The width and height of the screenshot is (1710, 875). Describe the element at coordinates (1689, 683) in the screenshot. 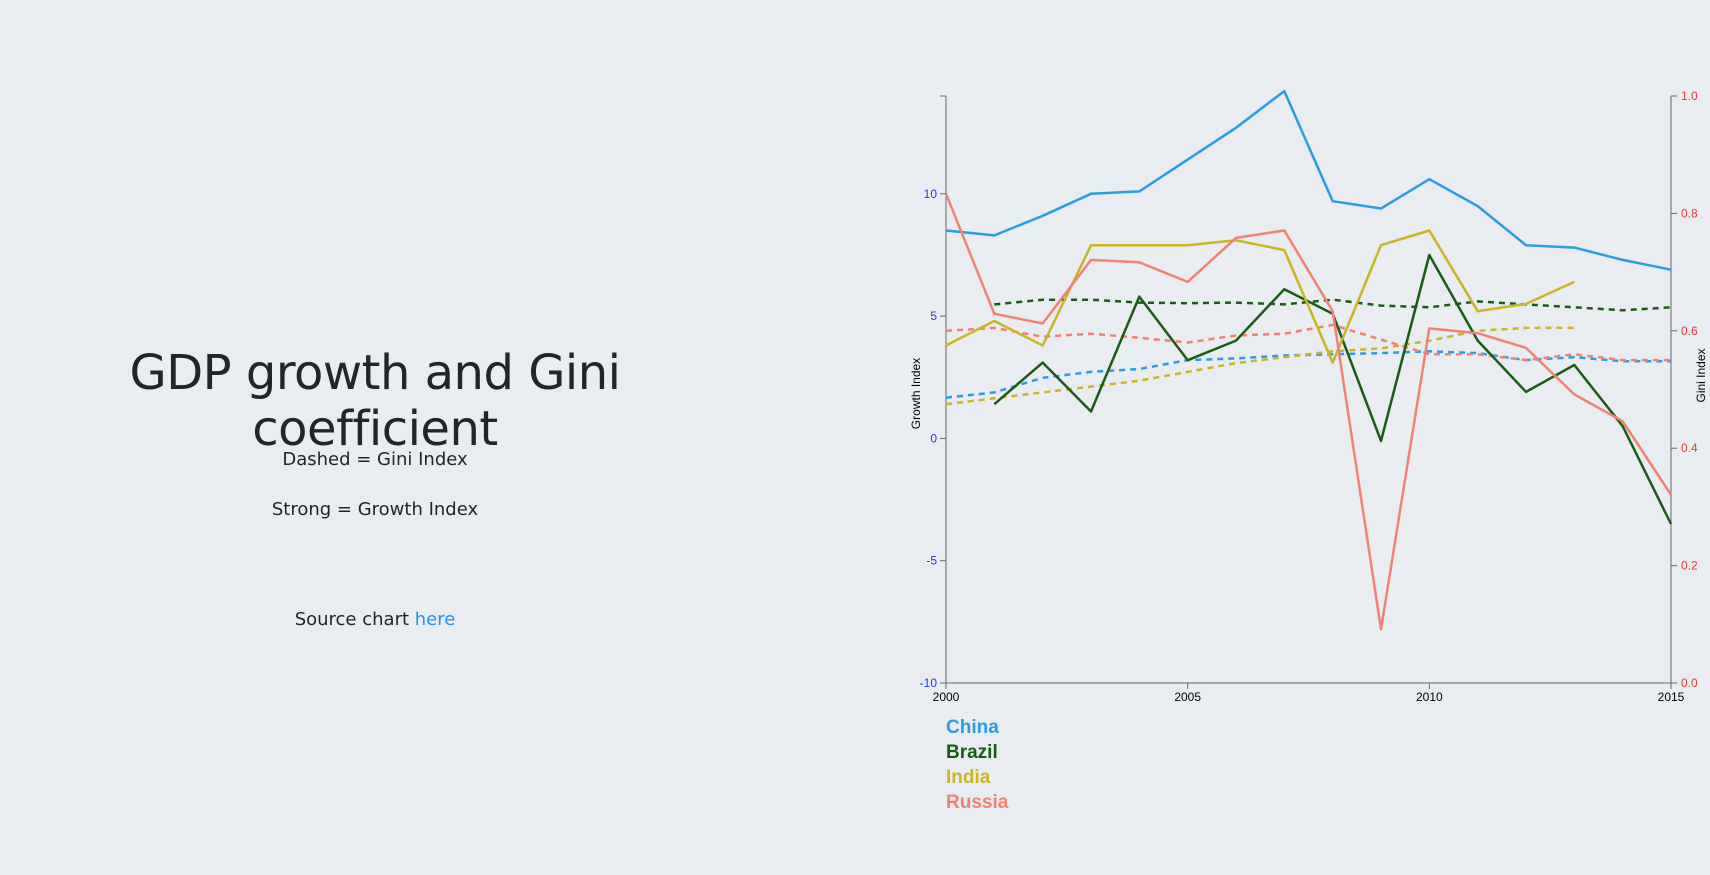

I see `y-axis-right-tick-label: 0.0` at that location.